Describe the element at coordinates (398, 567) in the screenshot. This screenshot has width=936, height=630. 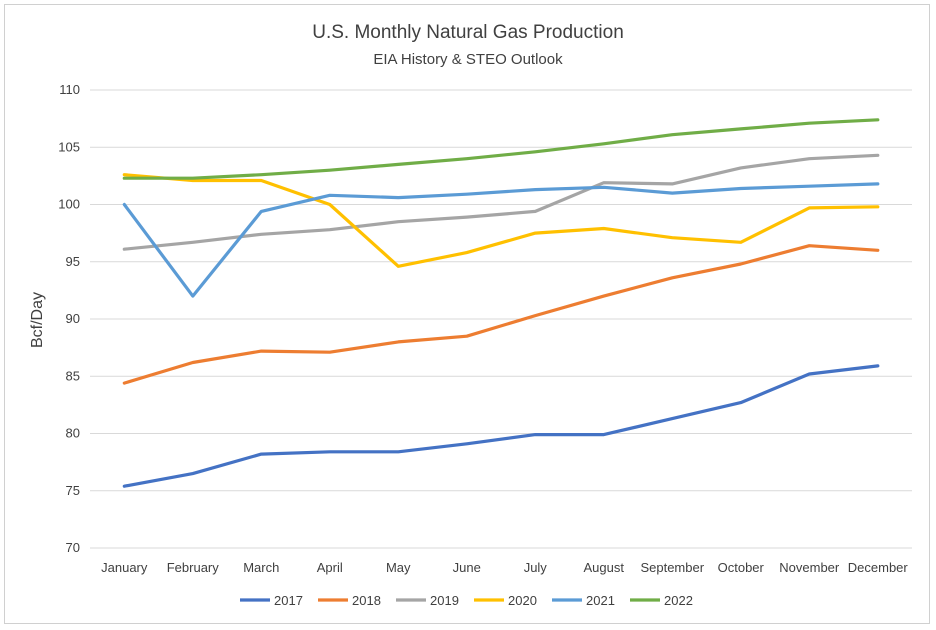
I see `x-tick-label: May` at that location.